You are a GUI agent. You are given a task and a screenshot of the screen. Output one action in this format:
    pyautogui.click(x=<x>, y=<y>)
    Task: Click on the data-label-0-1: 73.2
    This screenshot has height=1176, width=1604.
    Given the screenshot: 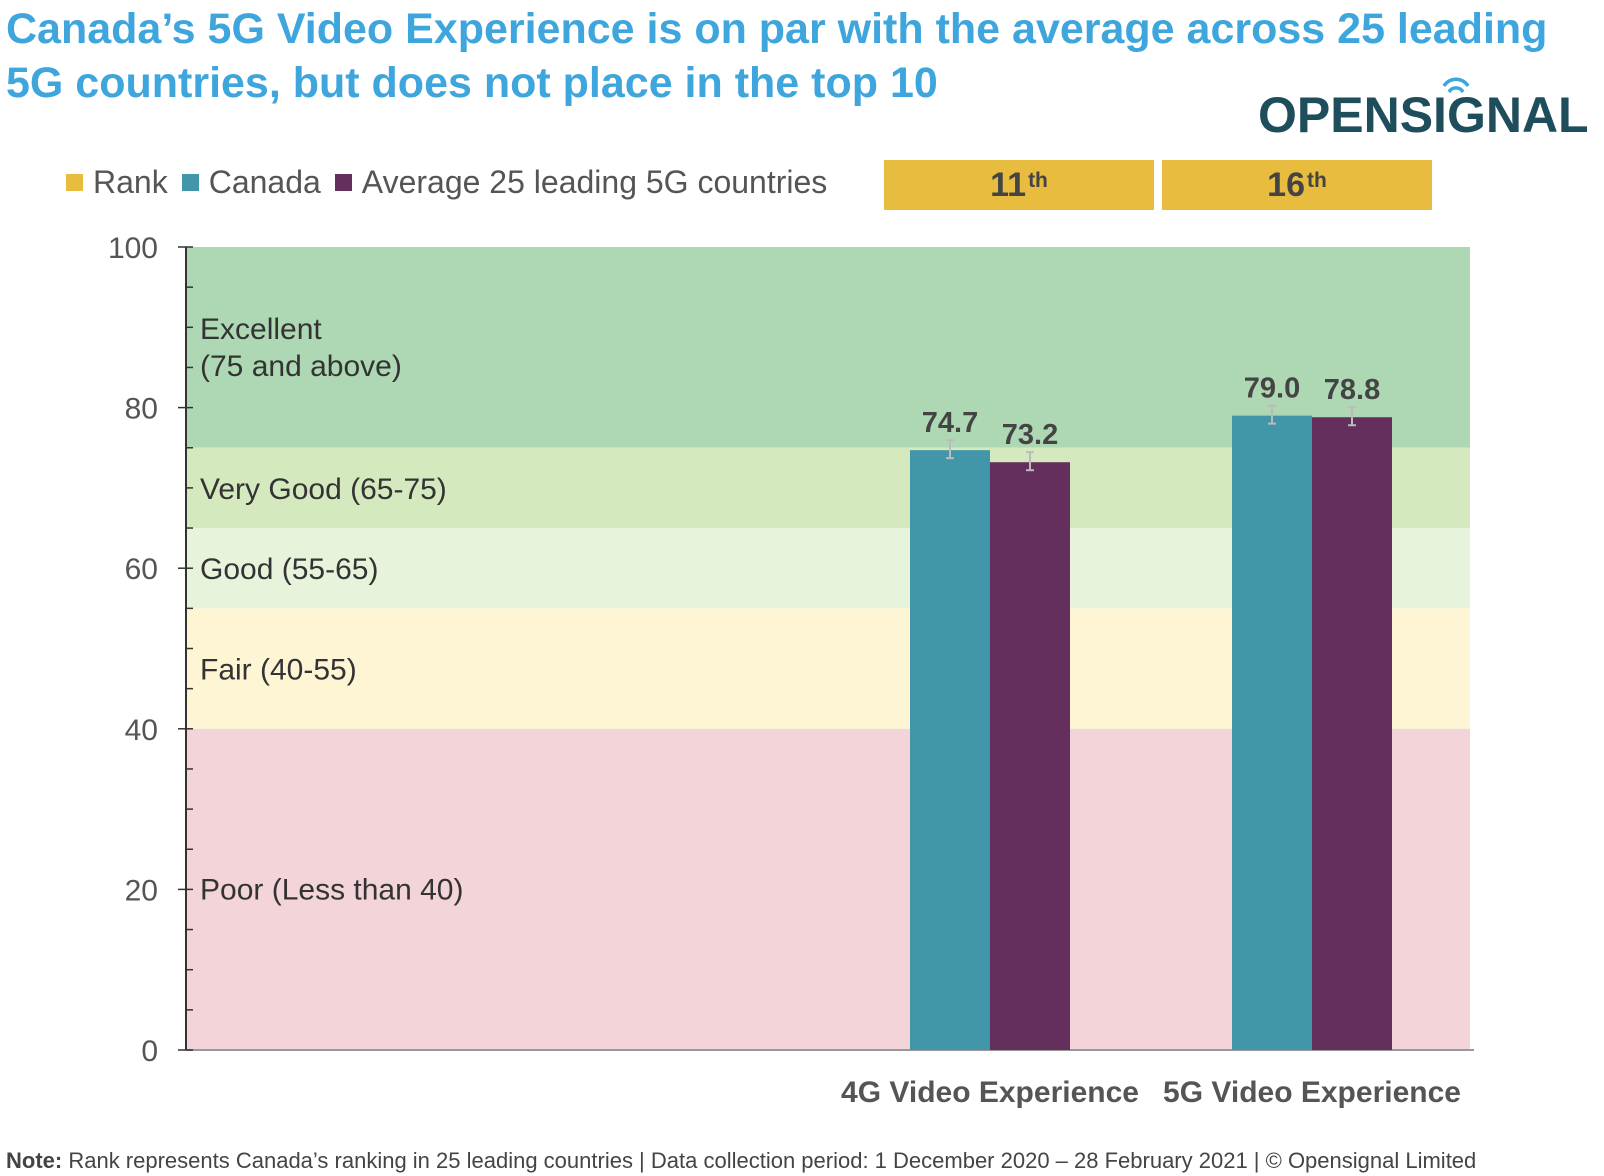 What is the action you would take?
    pyautogui.click(x=1030, y=435)
    